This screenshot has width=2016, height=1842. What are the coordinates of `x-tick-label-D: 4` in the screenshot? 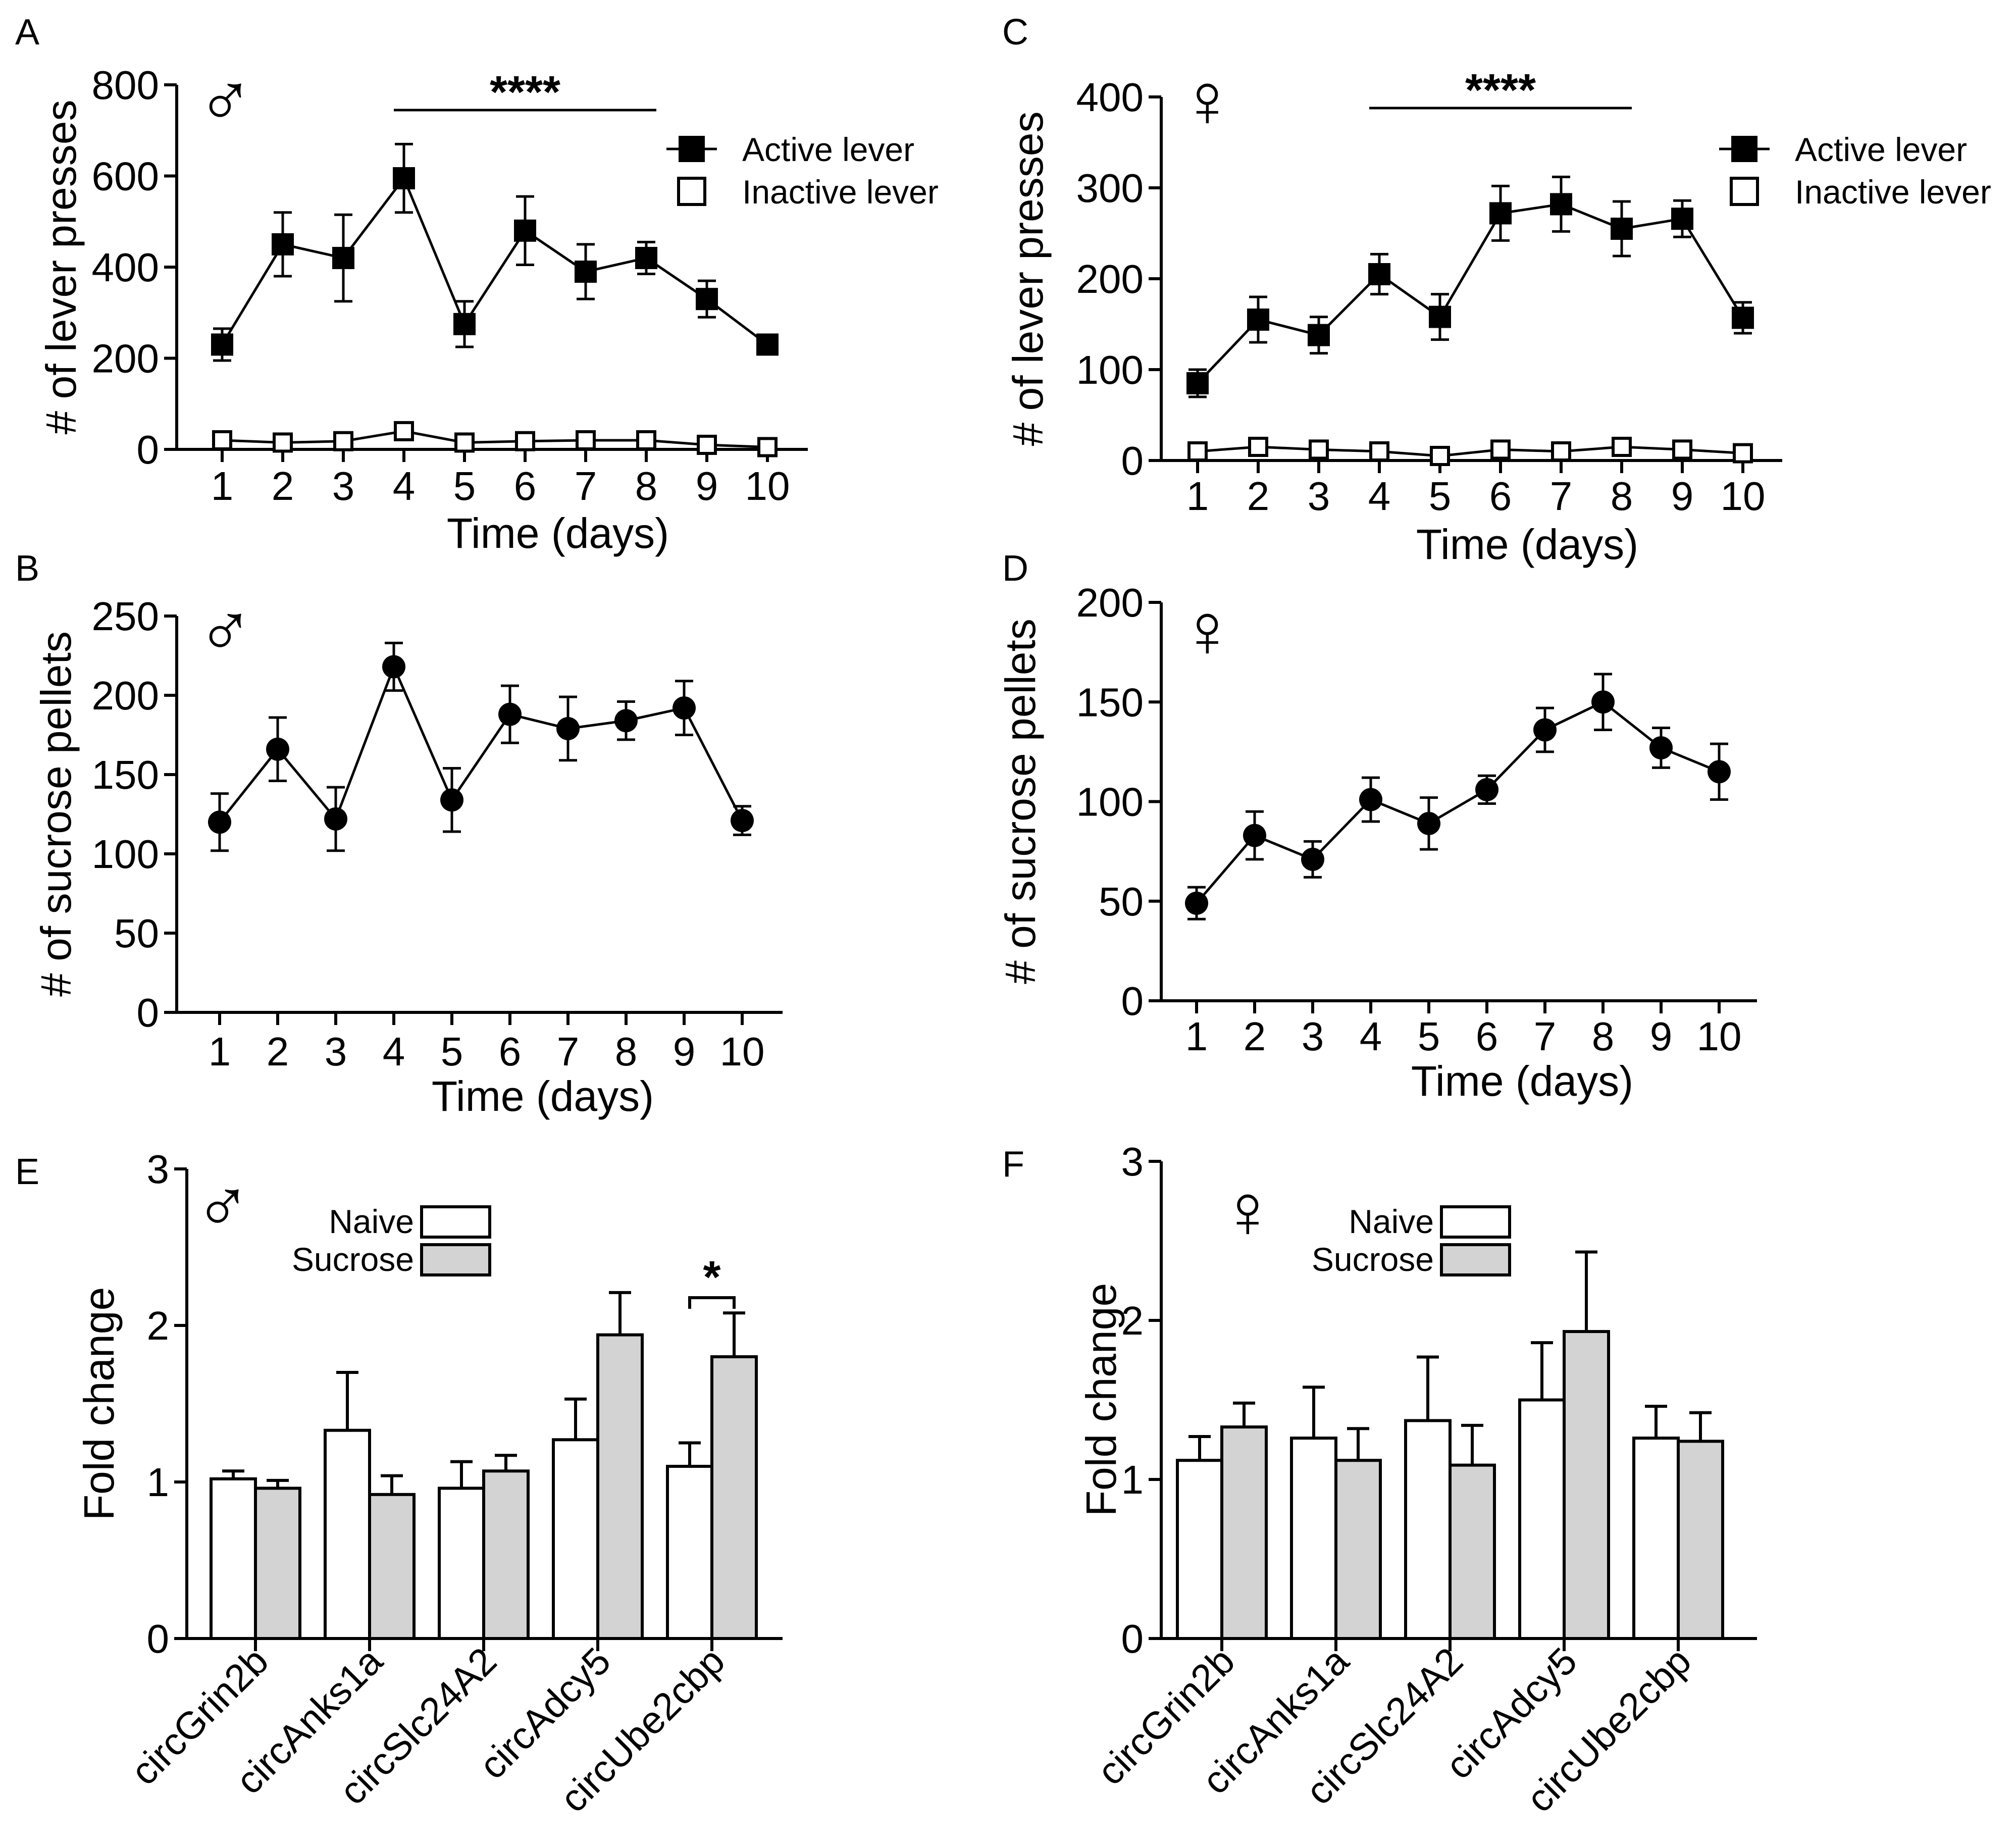 It's located at (1371, 1036).